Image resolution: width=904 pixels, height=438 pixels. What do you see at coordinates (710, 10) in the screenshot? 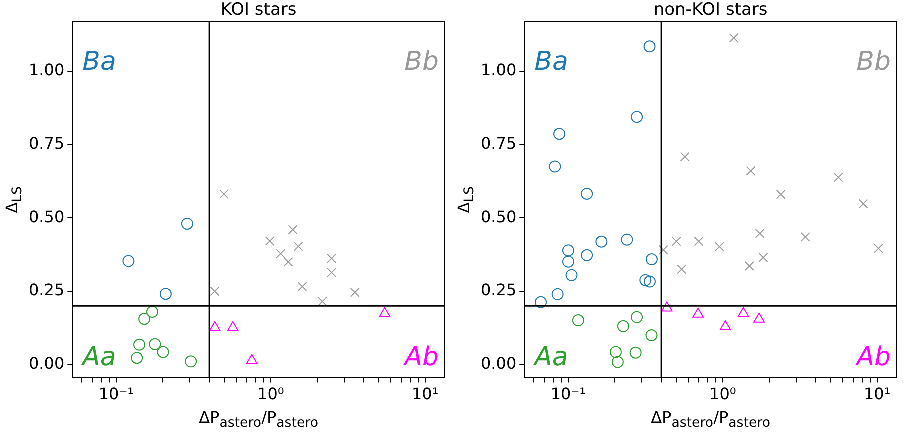
I see `chart-title: non-KOI stars` at bounding box center [710, 10].